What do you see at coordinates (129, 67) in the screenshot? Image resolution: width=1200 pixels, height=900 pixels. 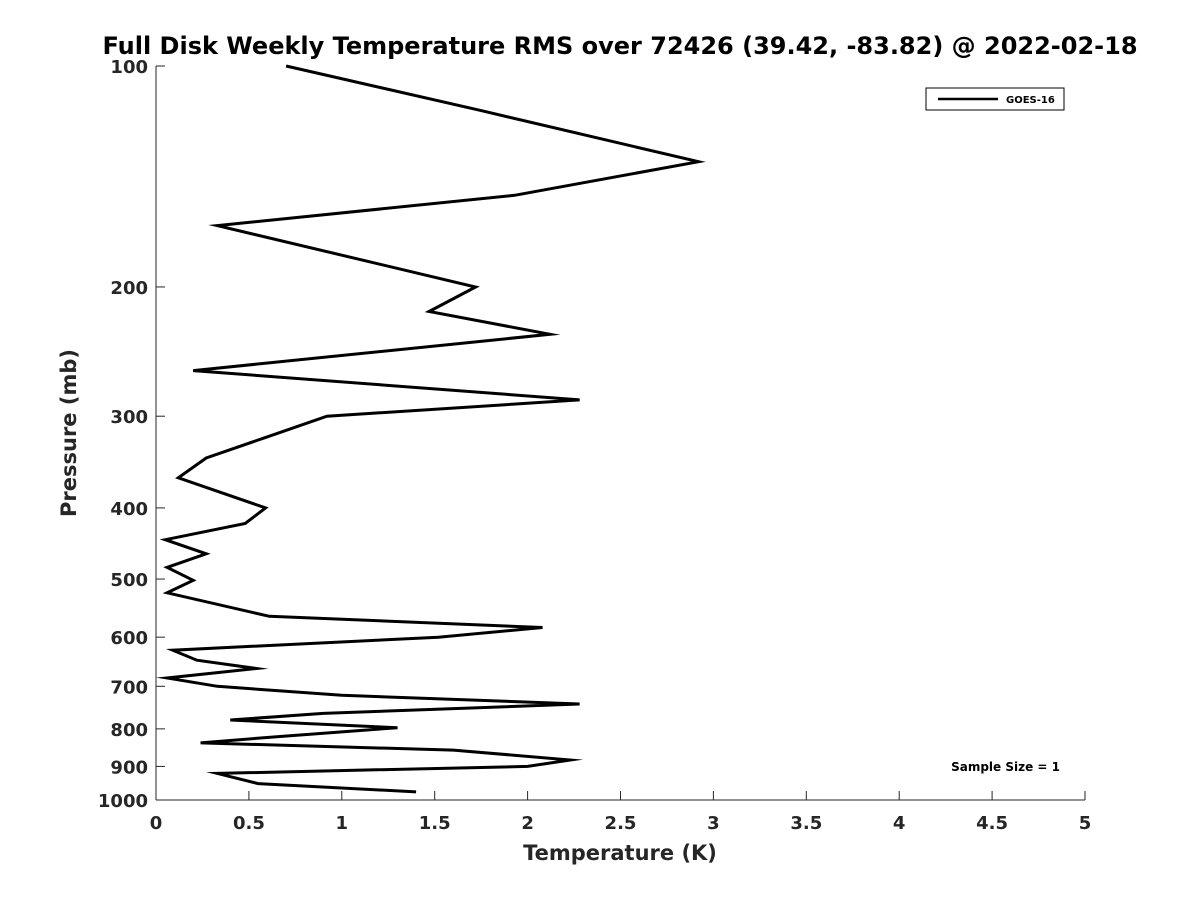 I see `y-tick-label: 100` at bounding box center [129, 67].